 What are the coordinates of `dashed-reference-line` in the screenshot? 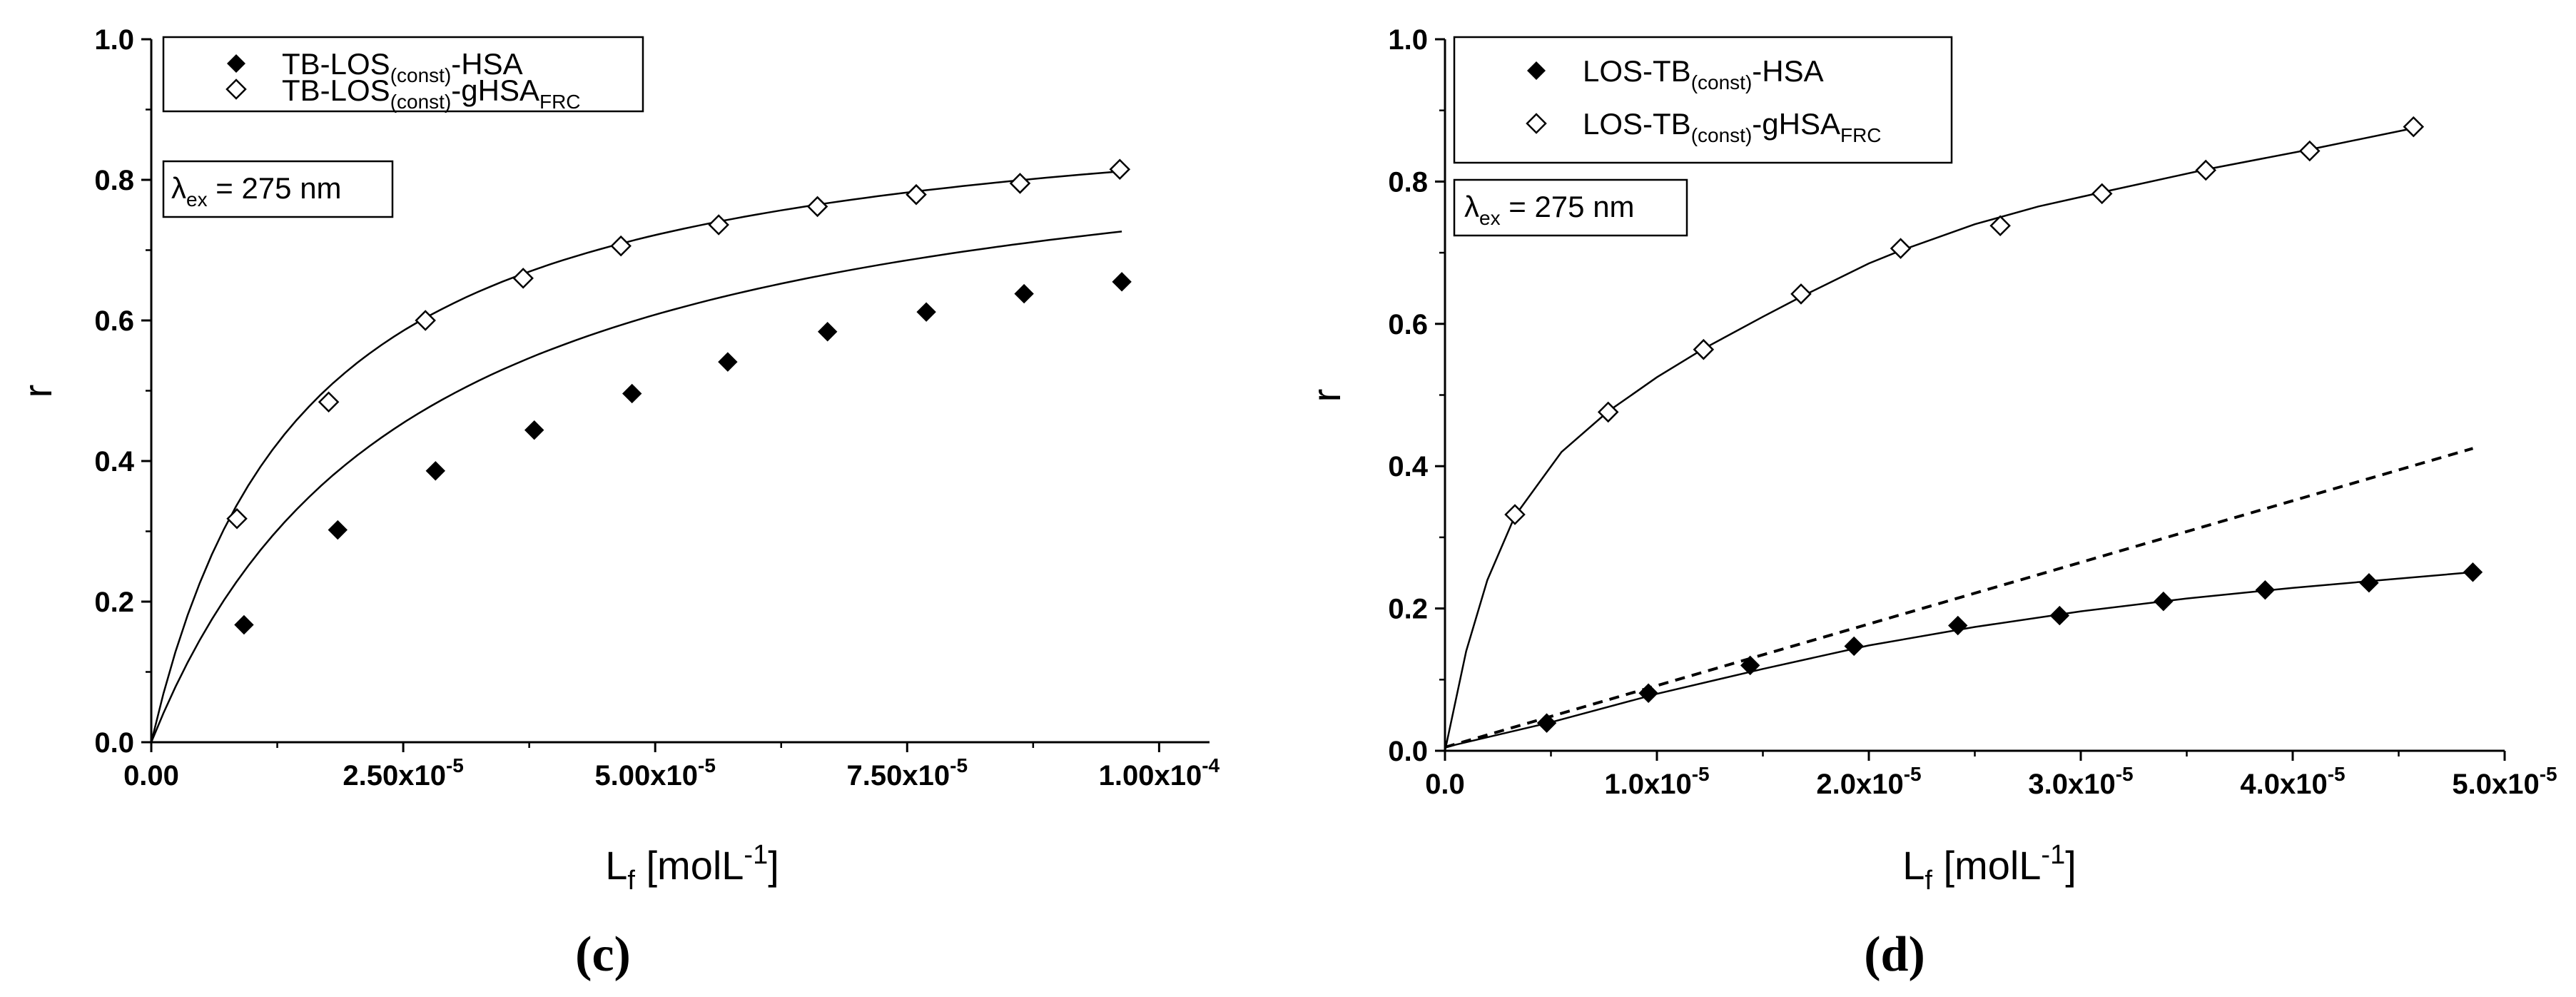 It's located at (1959, 598).